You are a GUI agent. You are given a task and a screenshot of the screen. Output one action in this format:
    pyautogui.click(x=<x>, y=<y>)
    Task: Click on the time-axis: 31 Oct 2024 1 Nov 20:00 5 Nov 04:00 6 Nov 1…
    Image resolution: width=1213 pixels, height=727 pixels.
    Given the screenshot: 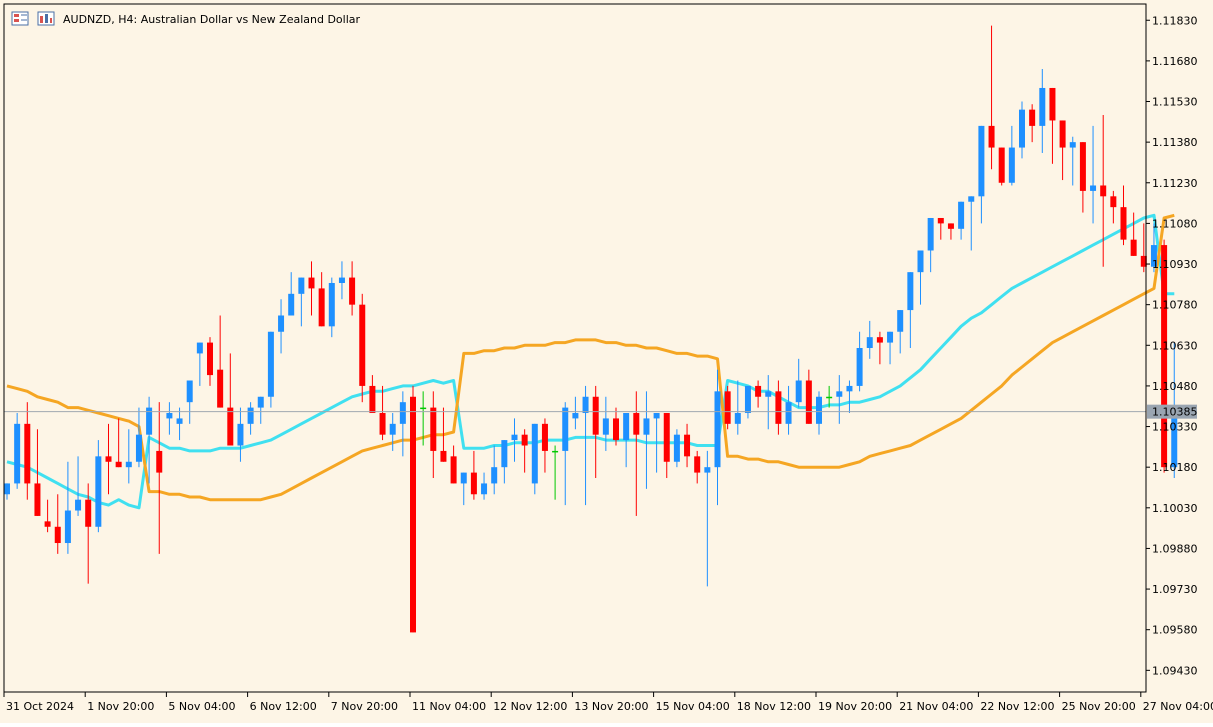 What is the action you would take?
    pyautogui.click(x=608, y=702)
    